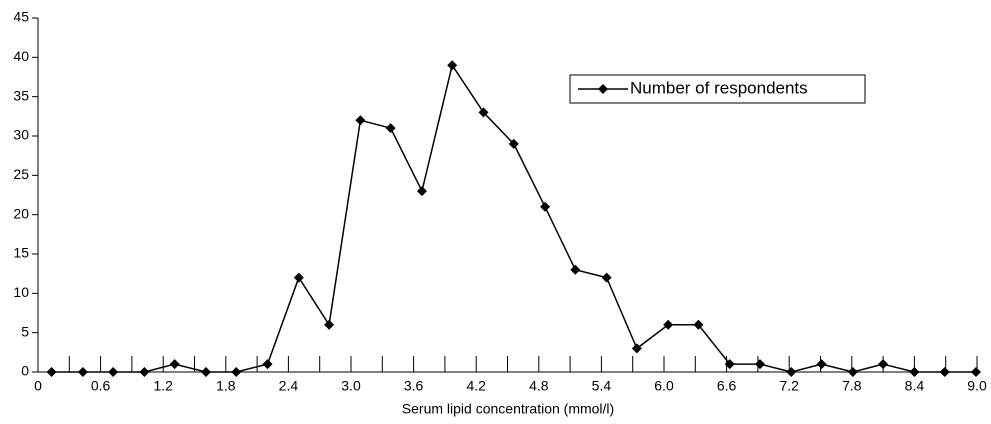 The height and width of the screenshot is (424, 991). What do you see at coordinates (602, 386) in the screenshot?
I see `x-tick-label: 5.4` at bounding box center [602, 386].